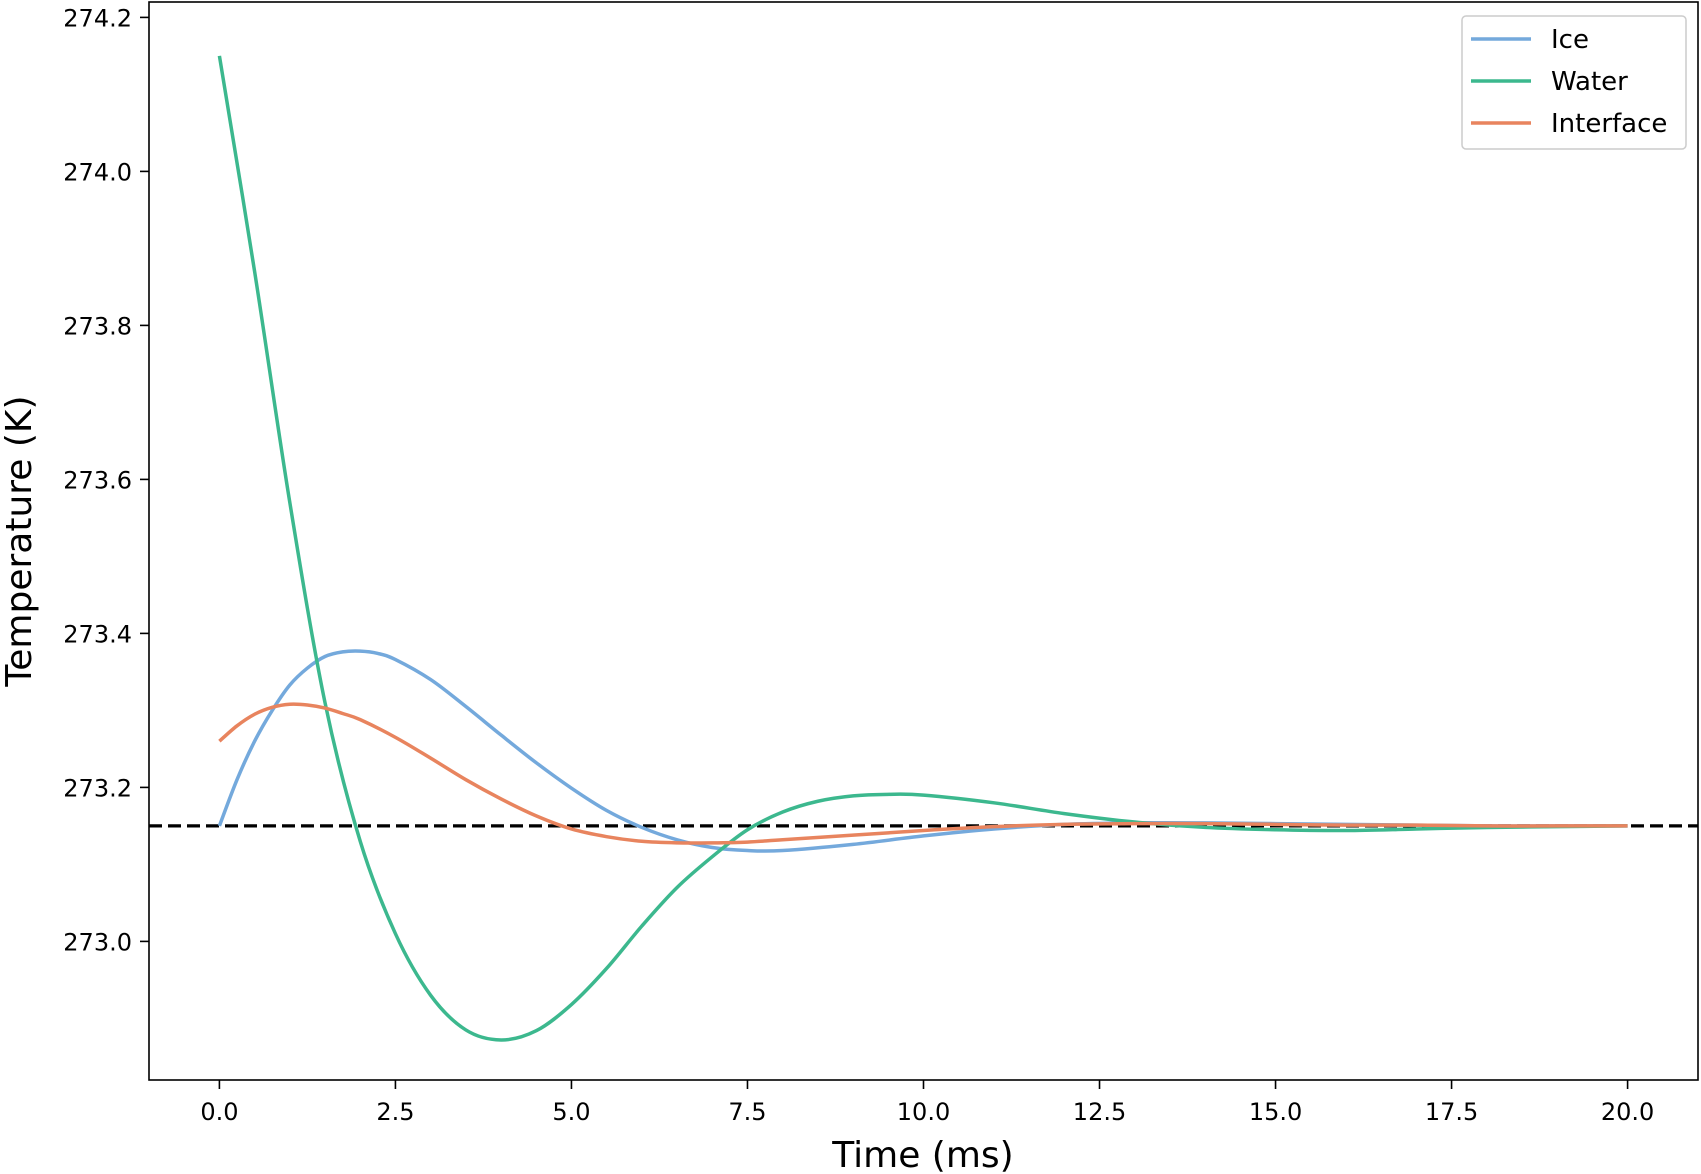 The height and width of the screenshot is (1174, 1701). I want to click on legend: Ice Water Interface, so click(1574, 82).